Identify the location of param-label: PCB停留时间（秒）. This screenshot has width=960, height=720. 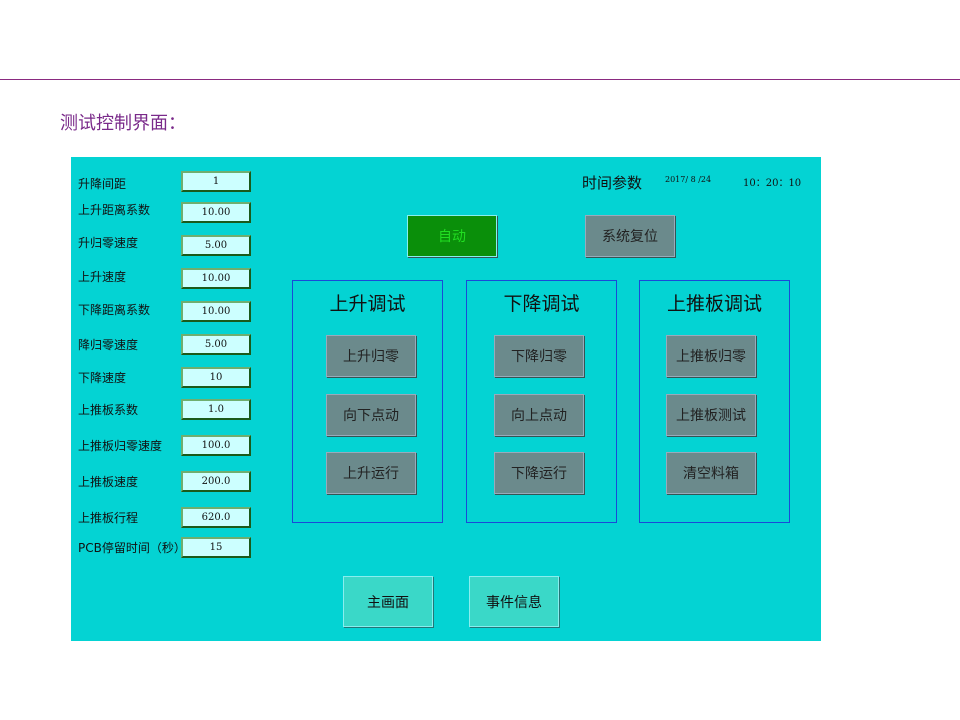
(132, 548).